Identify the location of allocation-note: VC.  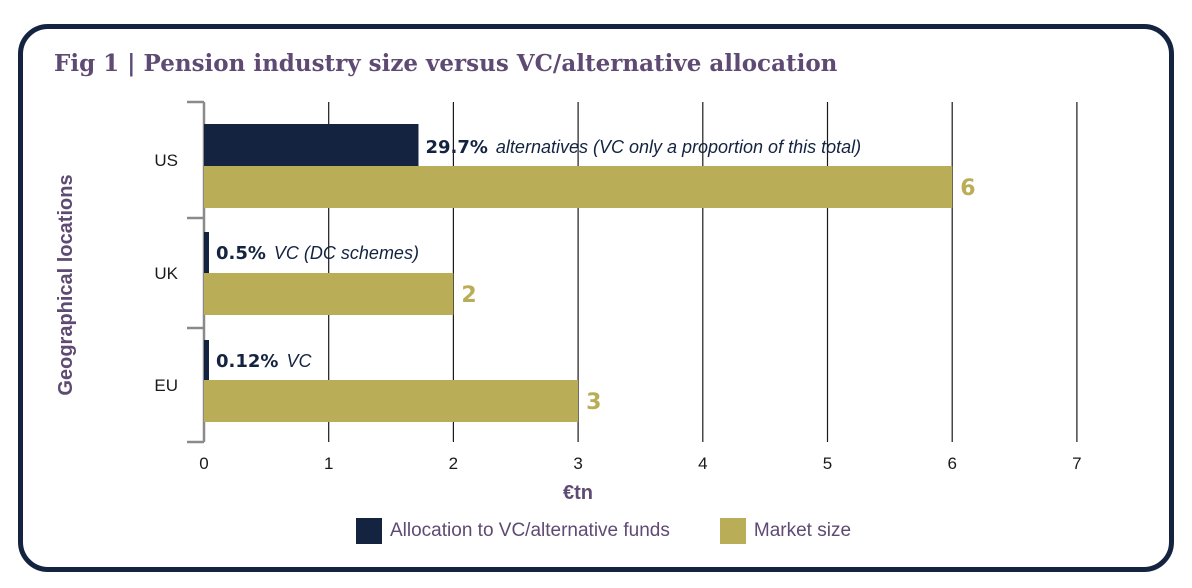
(299, 361).